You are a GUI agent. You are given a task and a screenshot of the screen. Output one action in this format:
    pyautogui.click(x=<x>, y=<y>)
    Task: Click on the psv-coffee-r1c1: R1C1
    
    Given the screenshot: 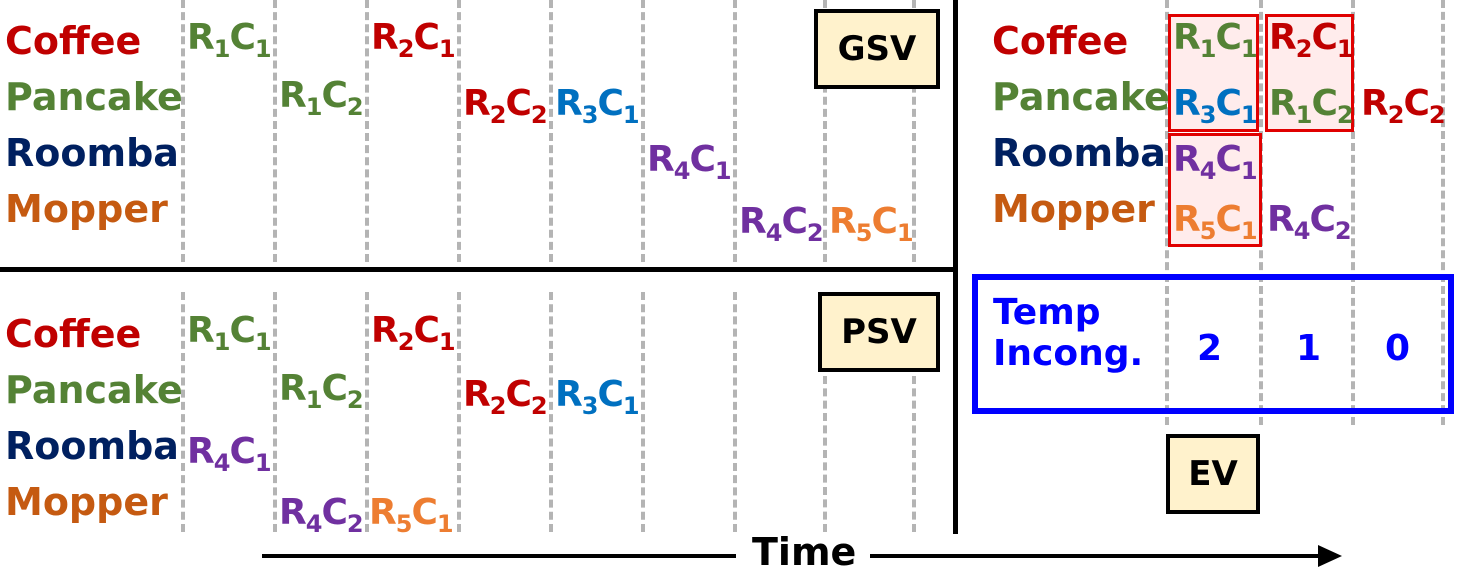 What is the action you would take?
    pyautogui.click(x=229, y=333)
    